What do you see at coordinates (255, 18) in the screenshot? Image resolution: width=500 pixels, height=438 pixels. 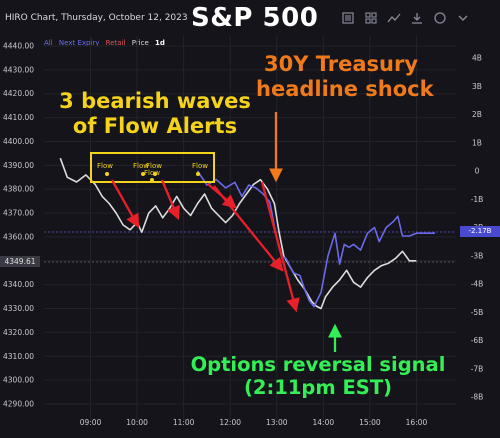 I see `headline-label: S&P 500` at bounding box center [255, 18].